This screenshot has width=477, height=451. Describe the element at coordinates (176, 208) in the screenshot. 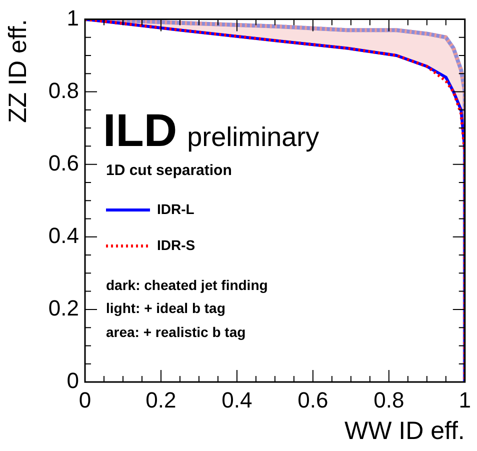

I see `legend-label: IDR-L` at that location.